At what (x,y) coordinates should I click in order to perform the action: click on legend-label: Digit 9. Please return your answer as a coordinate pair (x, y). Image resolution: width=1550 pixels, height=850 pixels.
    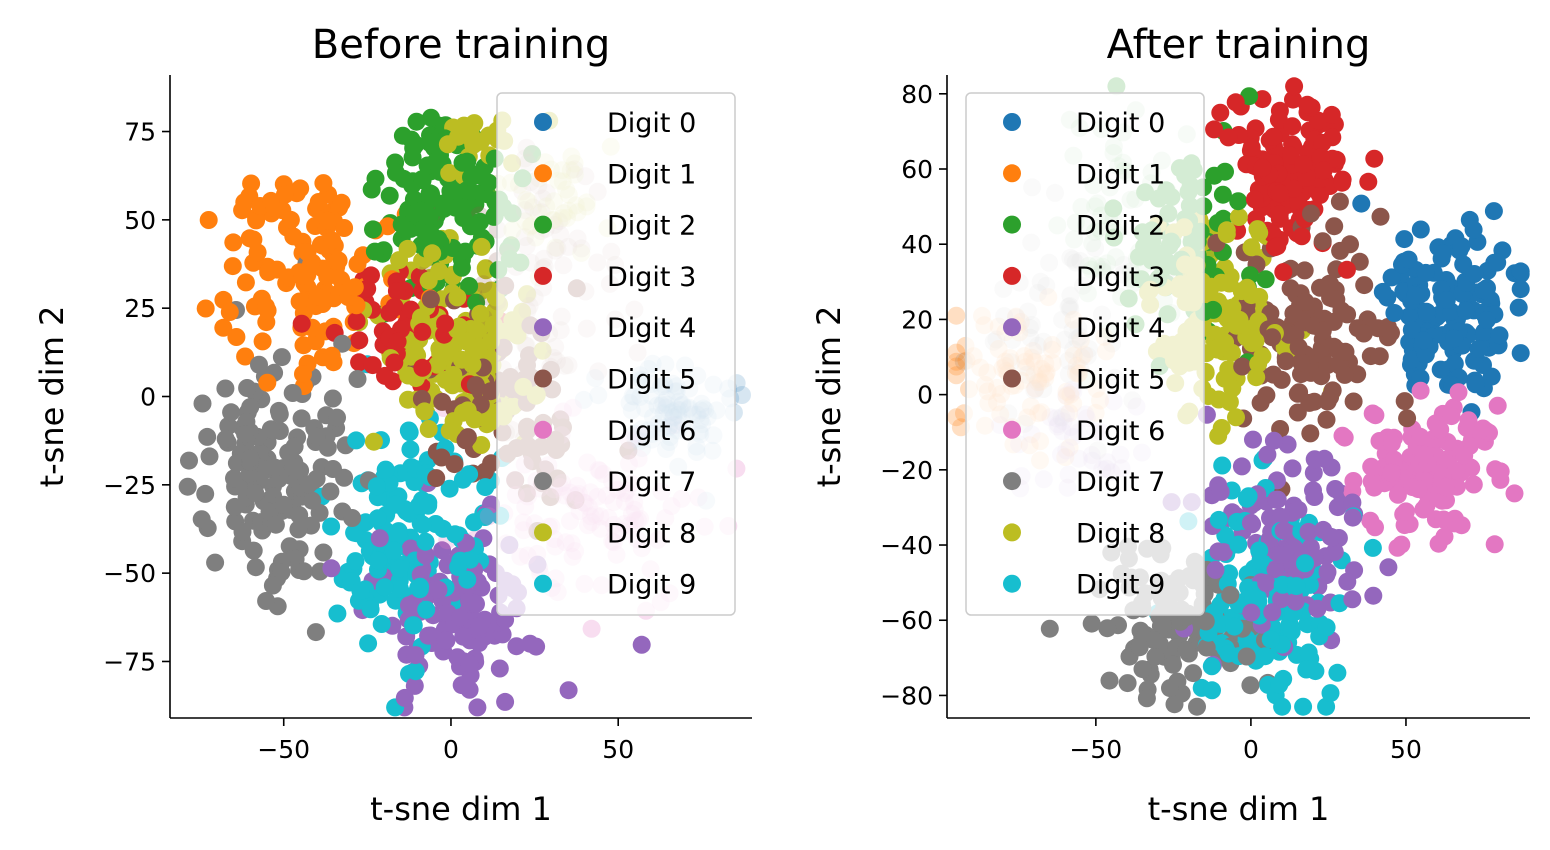
    Looking at the image, I should click on (651, 585).